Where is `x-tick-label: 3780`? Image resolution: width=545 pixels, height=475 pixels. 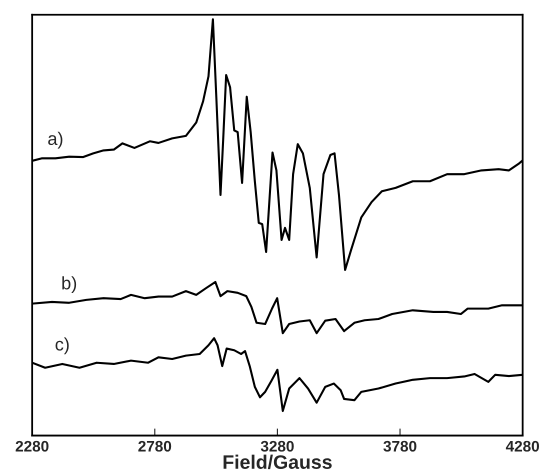
x-tick-label: 3780 is located at coordinates (399, 446).